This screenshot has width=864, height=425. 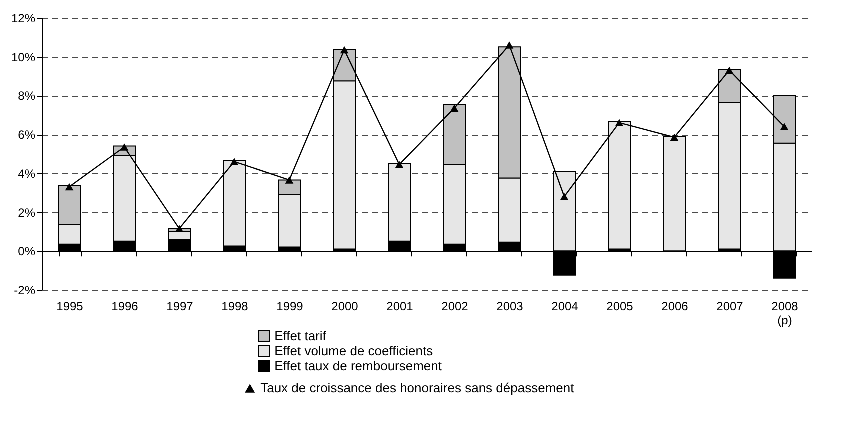 I want to click on x-tick-label: 2005, so click(x=620, y=307).